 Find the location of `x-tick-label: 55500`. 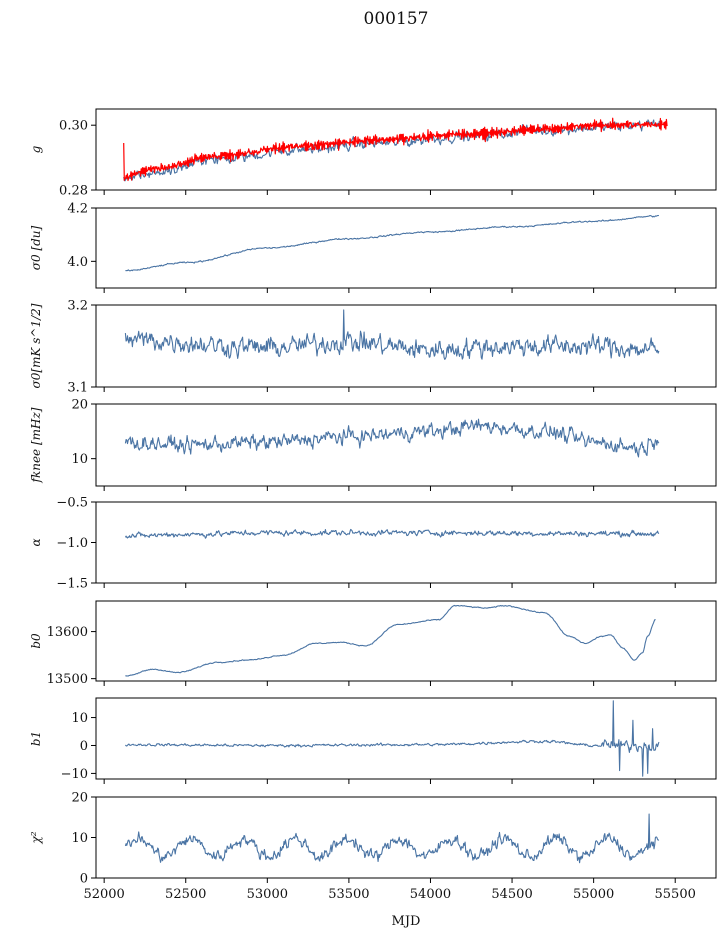

x-tick-label: 55500 is located at coordinates (675, 894).